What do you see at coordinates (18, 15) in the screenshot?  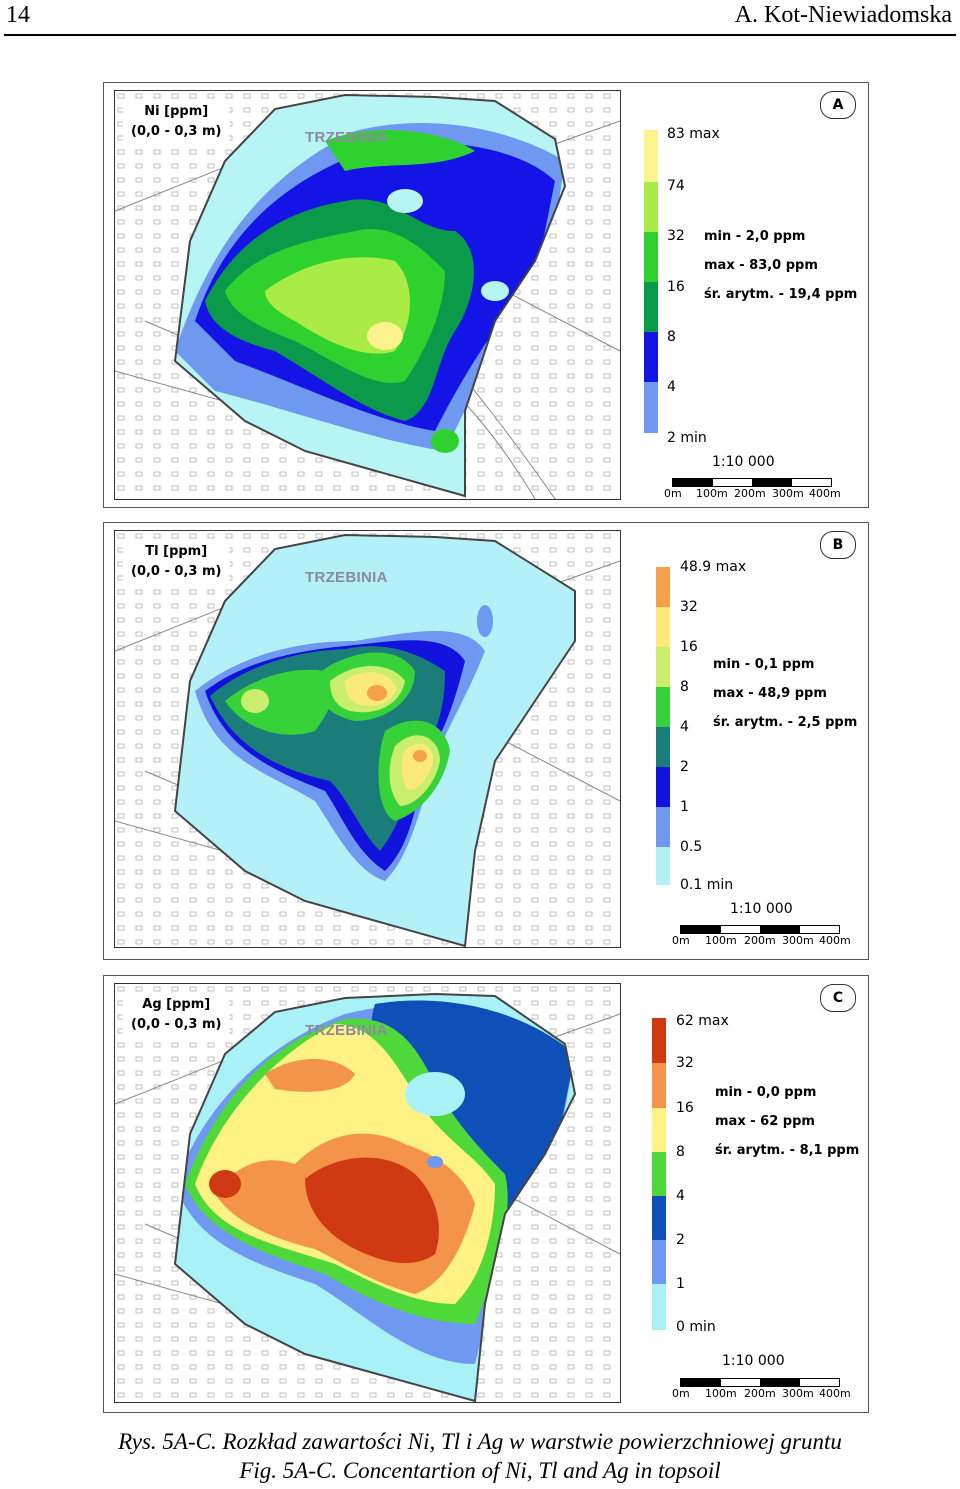 I see `page-number: 14` at bounding box center [18, 15].